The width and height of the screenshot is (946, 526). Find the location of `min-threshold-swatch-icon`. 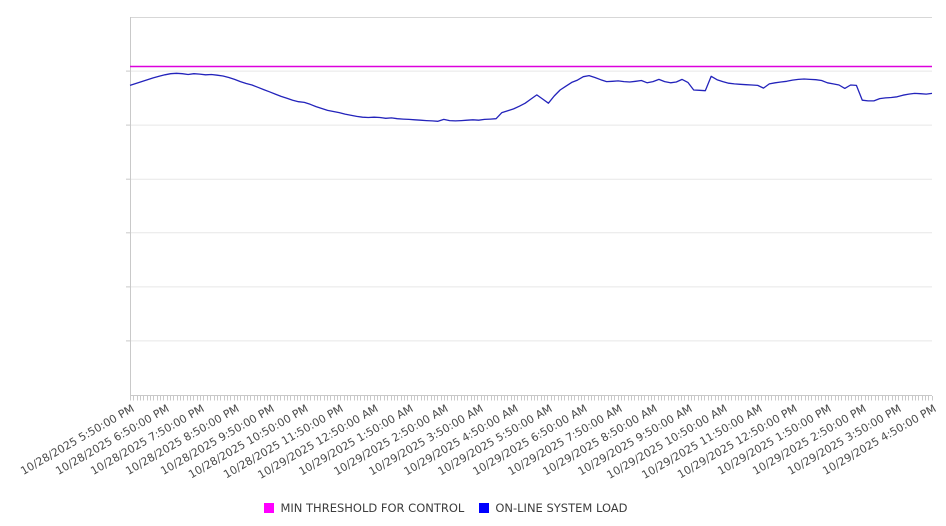

min-threshold-swatch-icon is located at coordinates (269, 508).